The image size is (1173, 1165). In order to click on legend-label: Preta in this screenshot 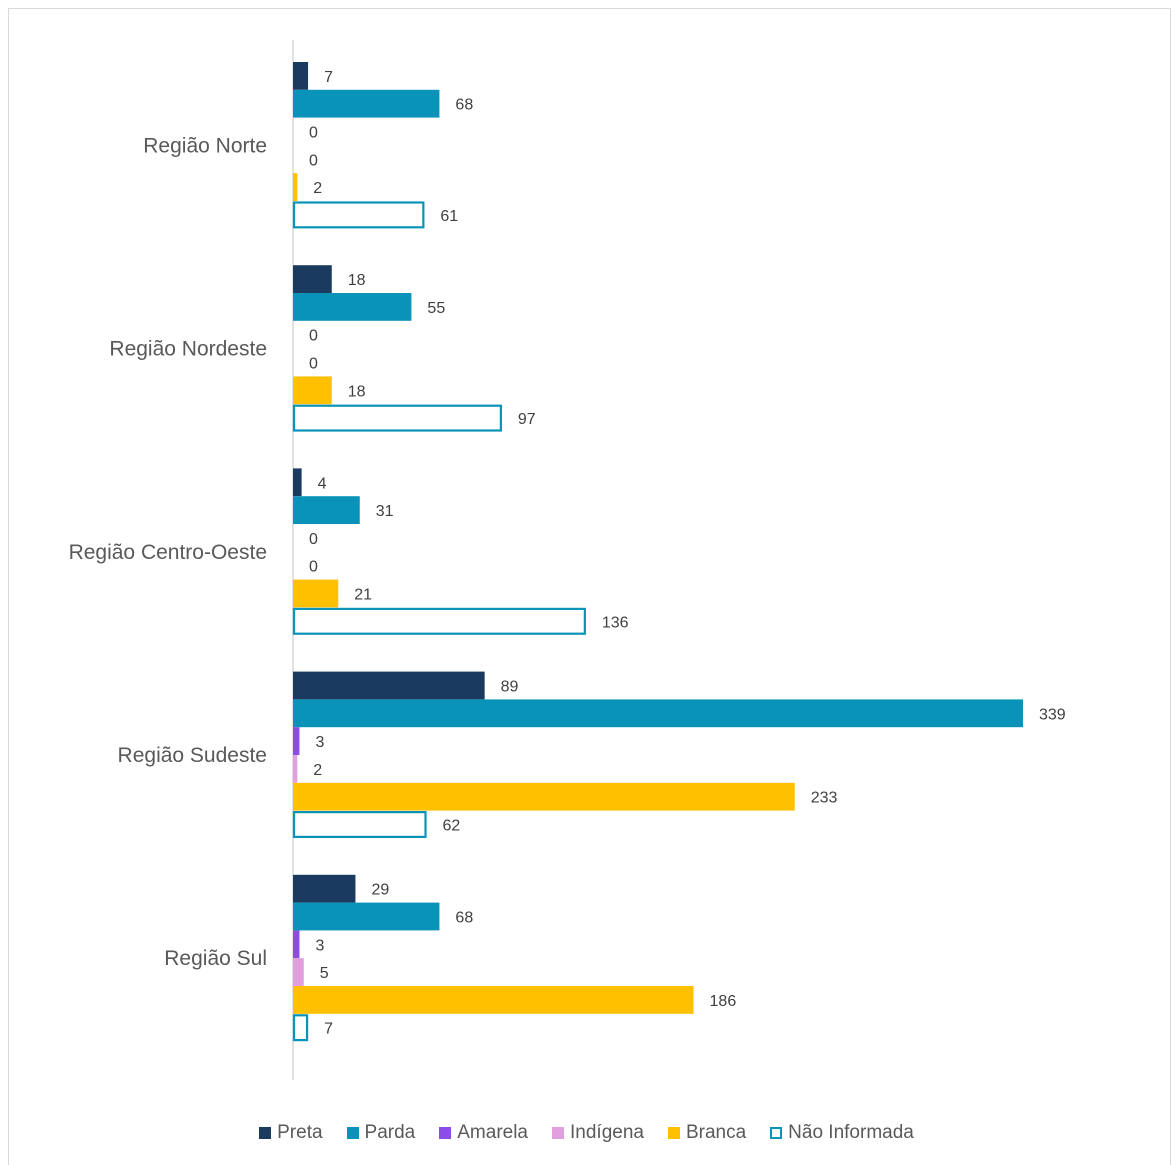, I will do `click(300, 1132)`.